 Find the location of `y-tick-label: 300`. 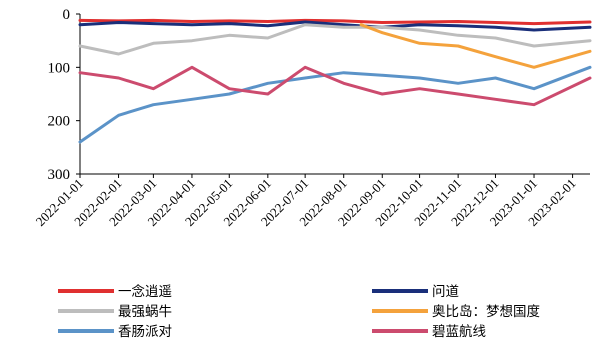

y-tick-label: 300 is located at coordinates (59, 175).